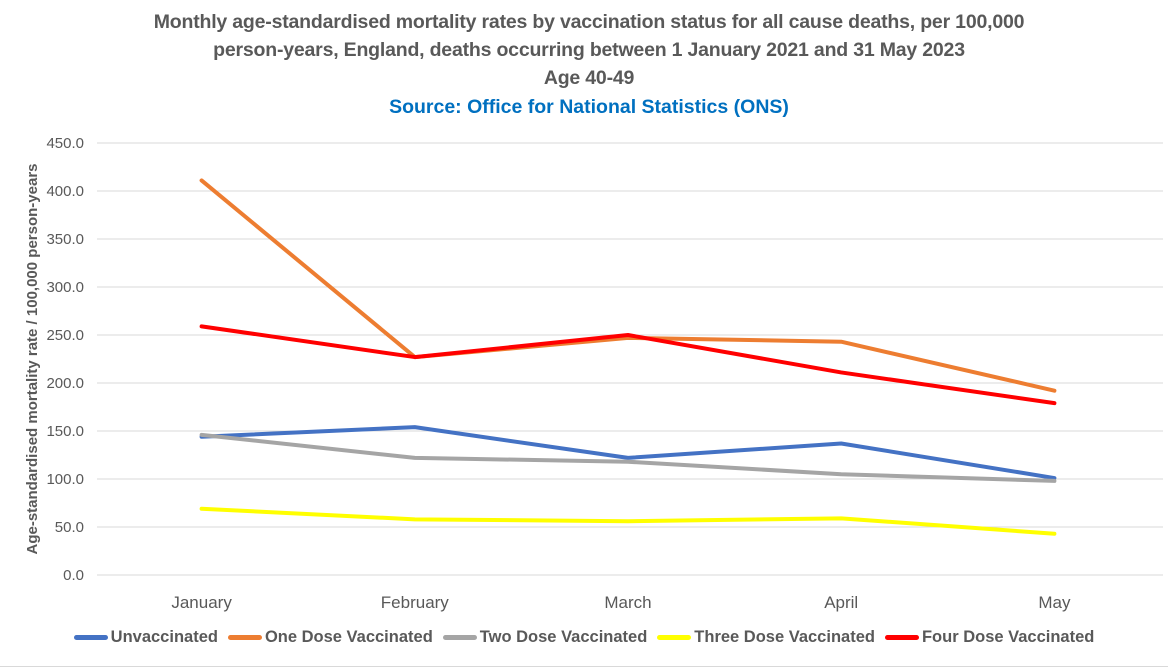 The width and height of the screenshot is (1168, 669). What do you see at coordinates (563, 637) in the screenshot?
I see `legend-label: Two Dose Vaccinated` at bounding box center [563, 637].